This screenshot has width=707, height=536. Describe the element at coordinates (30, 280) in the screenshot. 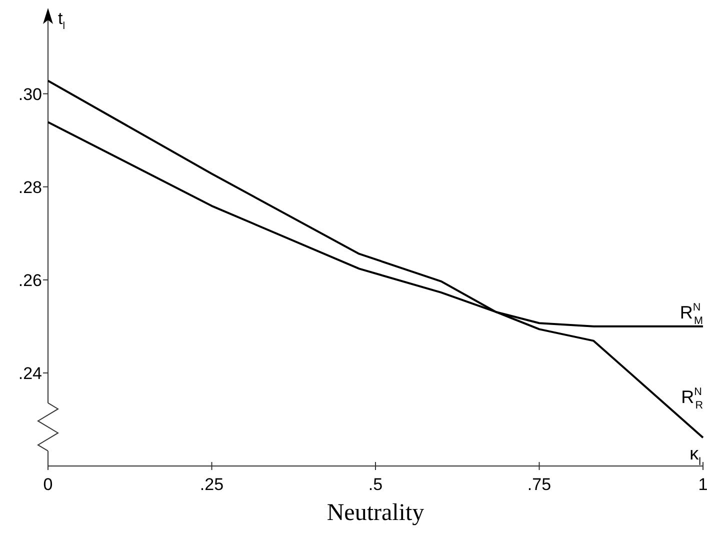

I see `y-tick-label: .26` at that location.